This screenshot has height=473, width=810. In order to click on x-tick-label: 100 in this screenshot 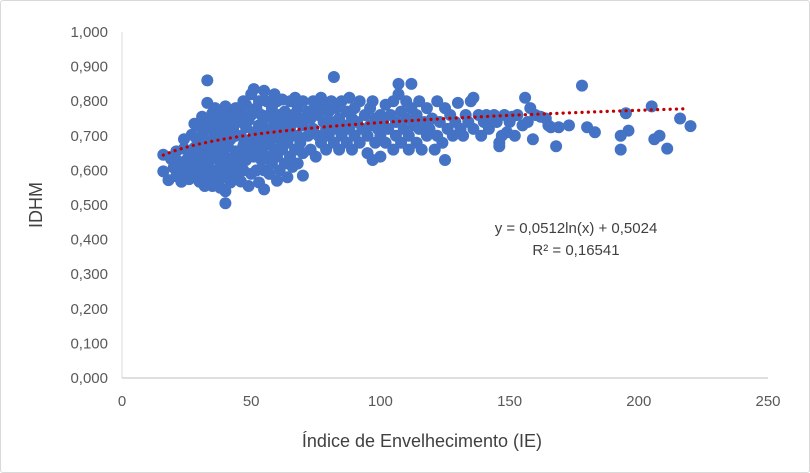, I will do `click(380, 401)`.